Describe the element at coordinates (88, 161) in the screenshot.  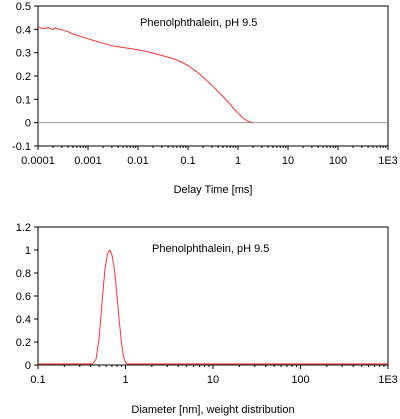
I see `chart-0-x-tick-label: 0.001` at that location.